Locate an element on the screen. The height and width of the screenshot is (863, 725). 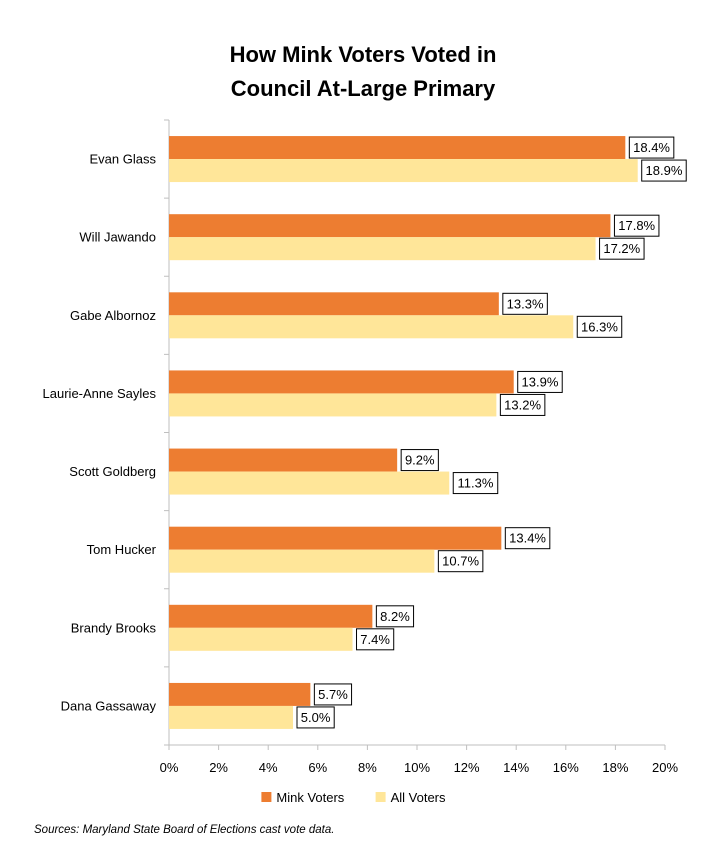
data-label-text: 5.0% is located at coordinates (316, 717).